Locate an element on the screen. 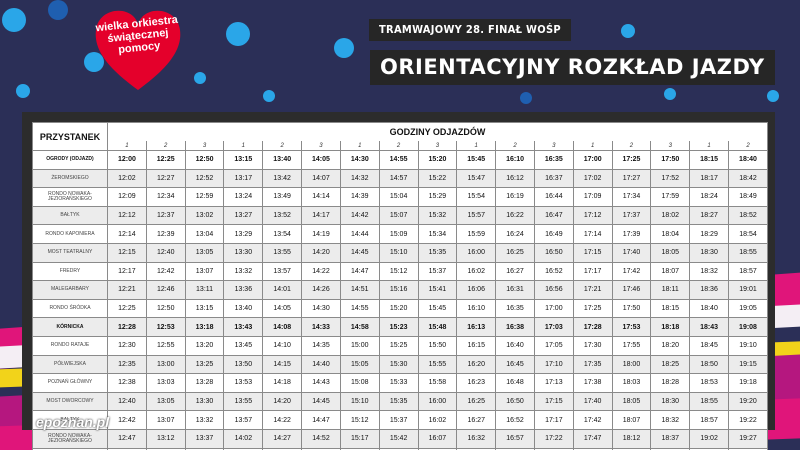 Image resolution: width=800 pixels, height=450 pixels. departure-time: 14:59 is located at coordinates (321, 448).